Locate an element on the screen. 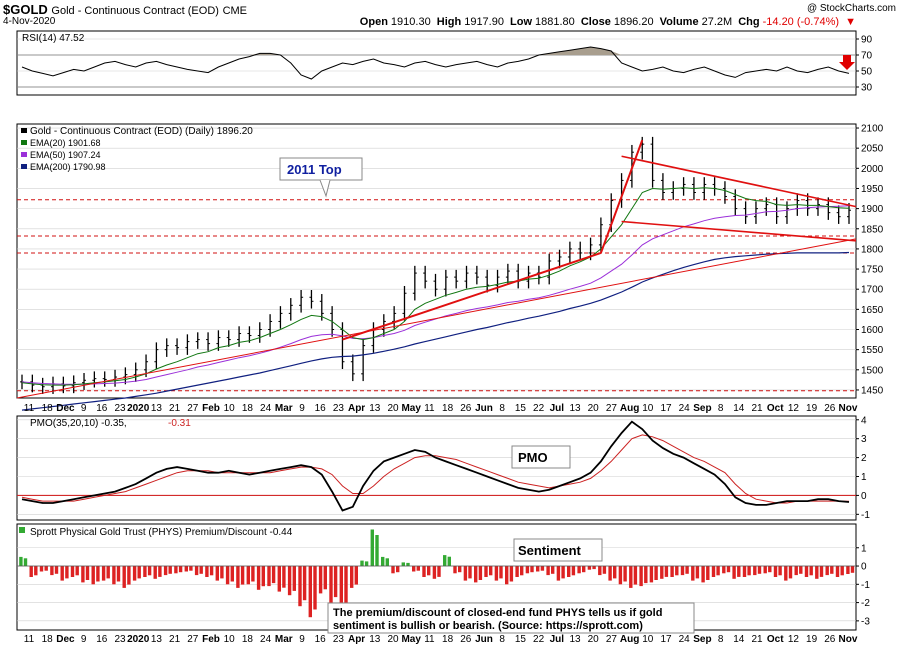 Image resolution: width=900 pixels, height=650 pixels. pmo-annotation-box is located at coordinates (541, 457).